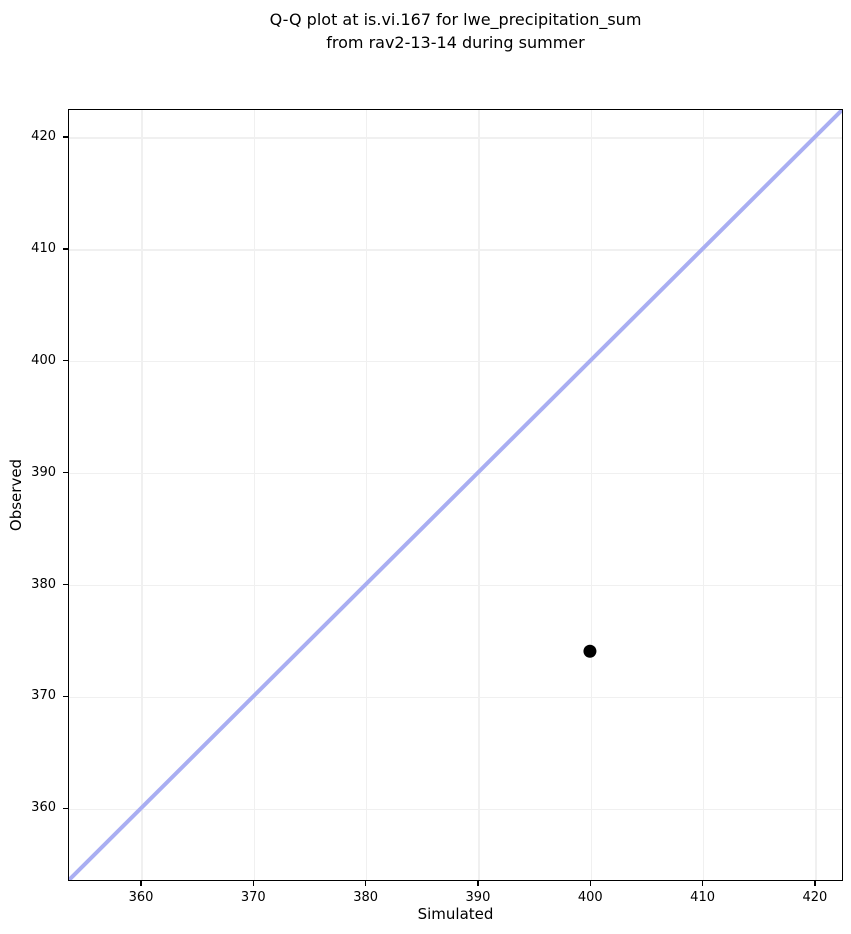 This screenshot has width=851, height=934. What do you see at coordinates (43, 584) in the screenshot?
I see `y-tick-label: 380` at bounding box center [43, 584].